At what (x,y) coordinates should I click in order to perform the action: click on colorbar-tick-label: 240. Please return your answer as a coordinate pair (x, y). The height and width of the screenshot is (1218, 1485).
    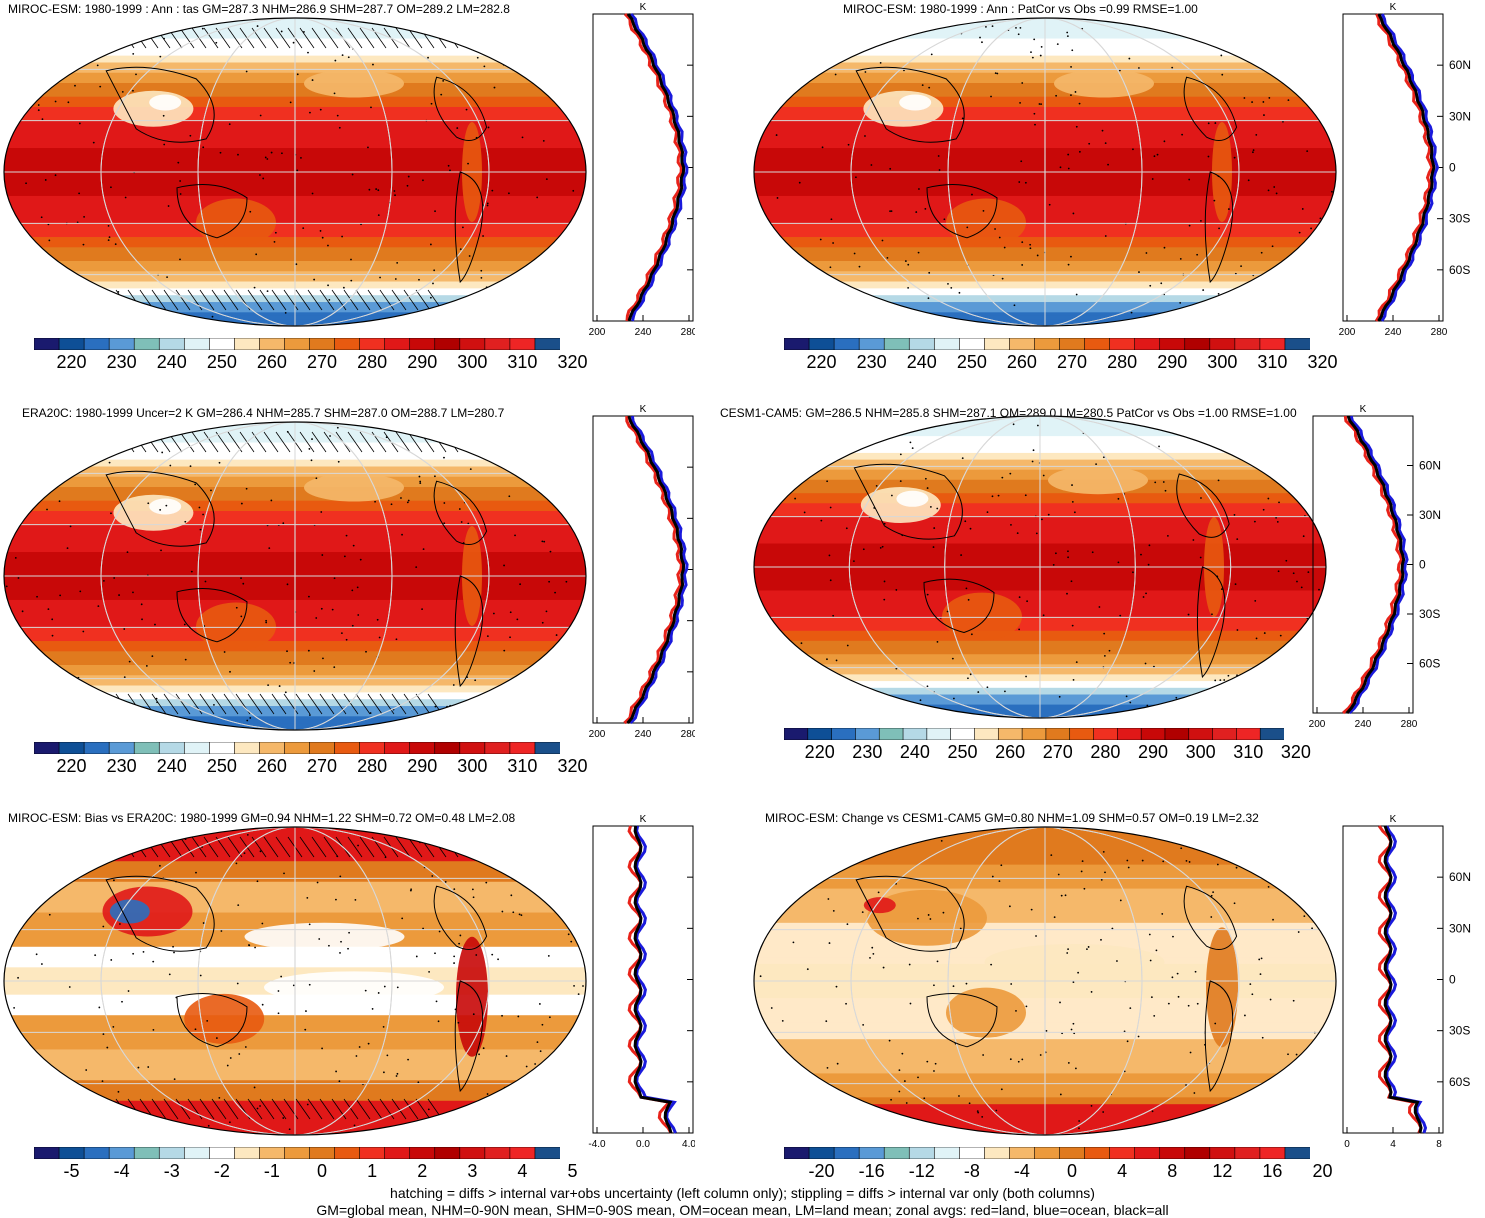
    Looking at the image, I should click on (171, 362).